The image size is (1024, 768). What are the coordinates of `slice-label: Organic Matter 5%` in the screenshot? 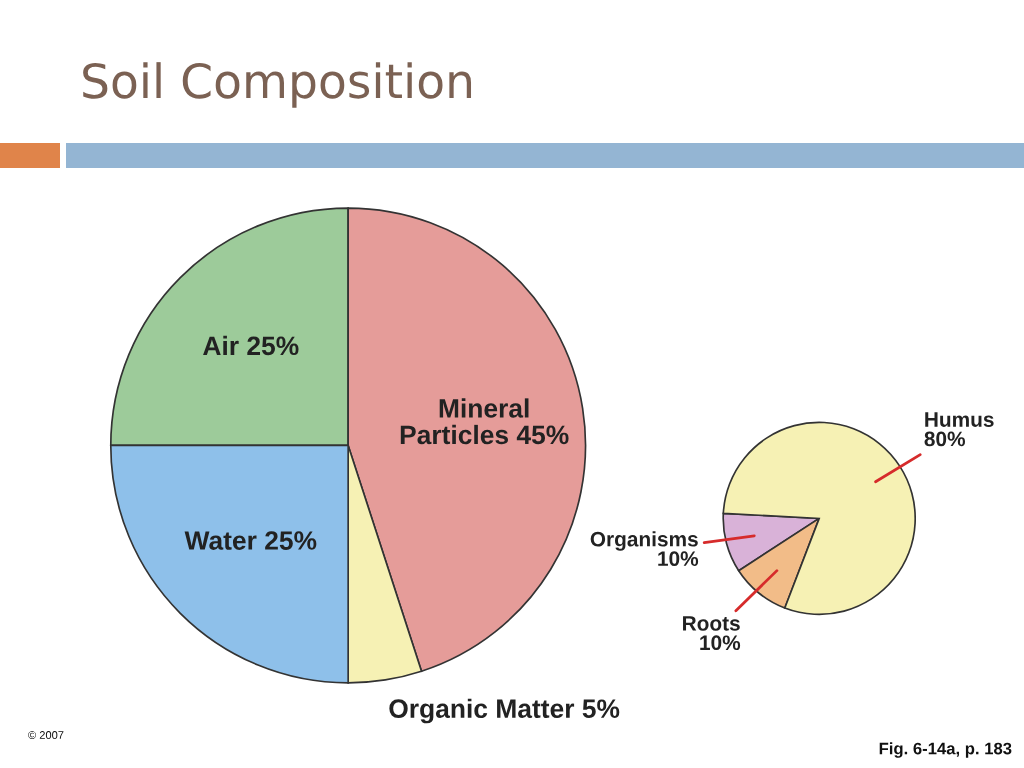 It's located at (504, 711).